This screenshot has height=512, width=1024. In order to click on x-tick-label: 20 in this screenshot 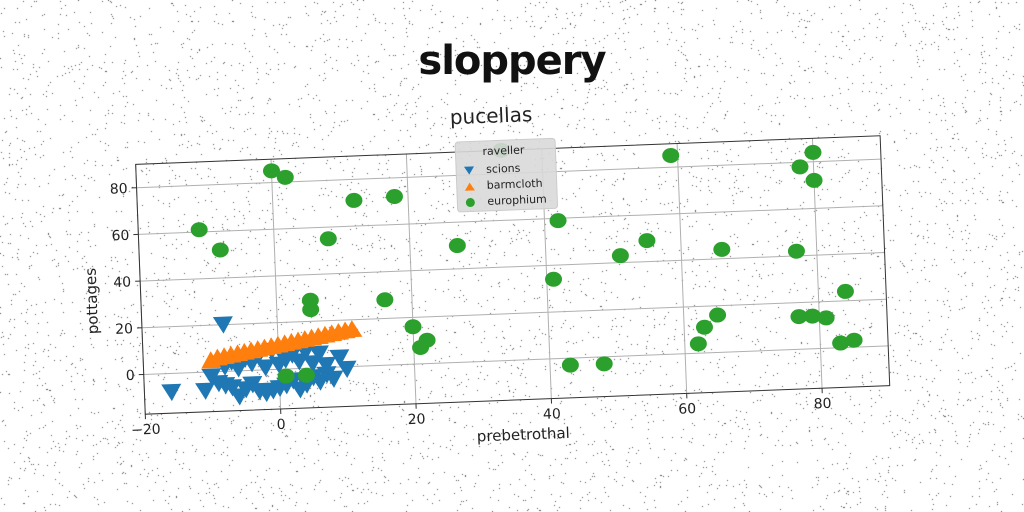, I will do `click(416, 419)`.